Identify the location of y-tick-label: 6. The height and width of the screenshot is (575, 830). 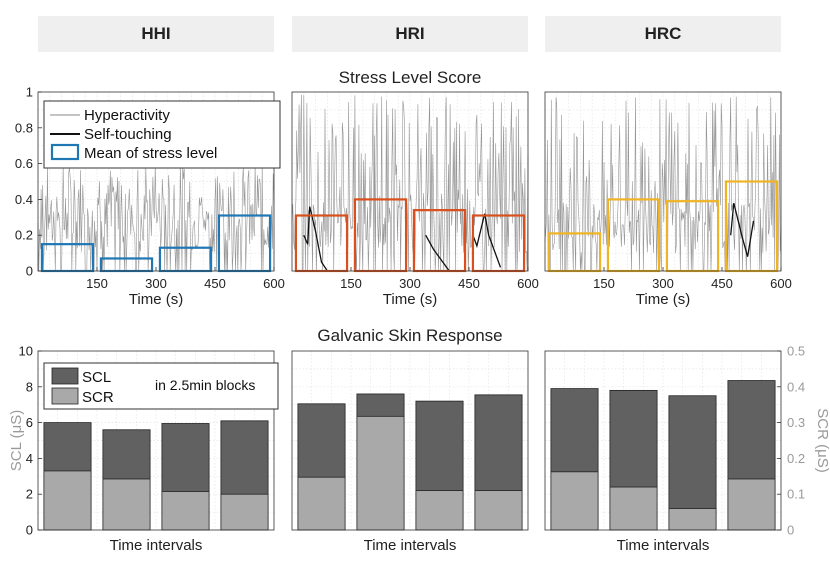
(29, 422).